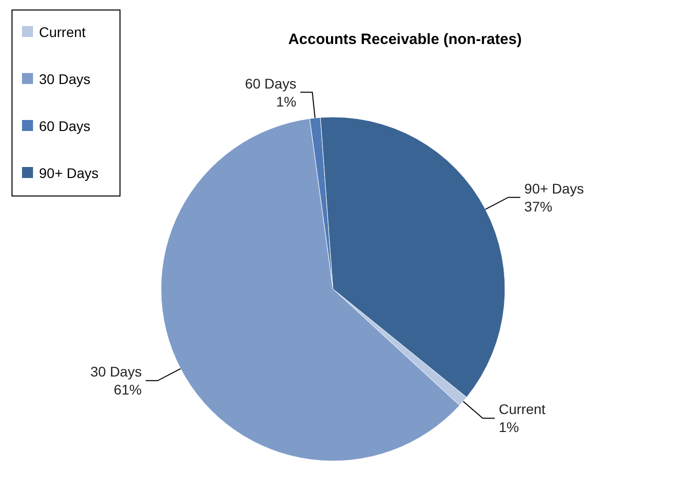 The width and height of the screenshot is (687, 485). Describe the element at coordinates (116, 372) in the screenshot. I see `slice-label: 30 Days` at that location.